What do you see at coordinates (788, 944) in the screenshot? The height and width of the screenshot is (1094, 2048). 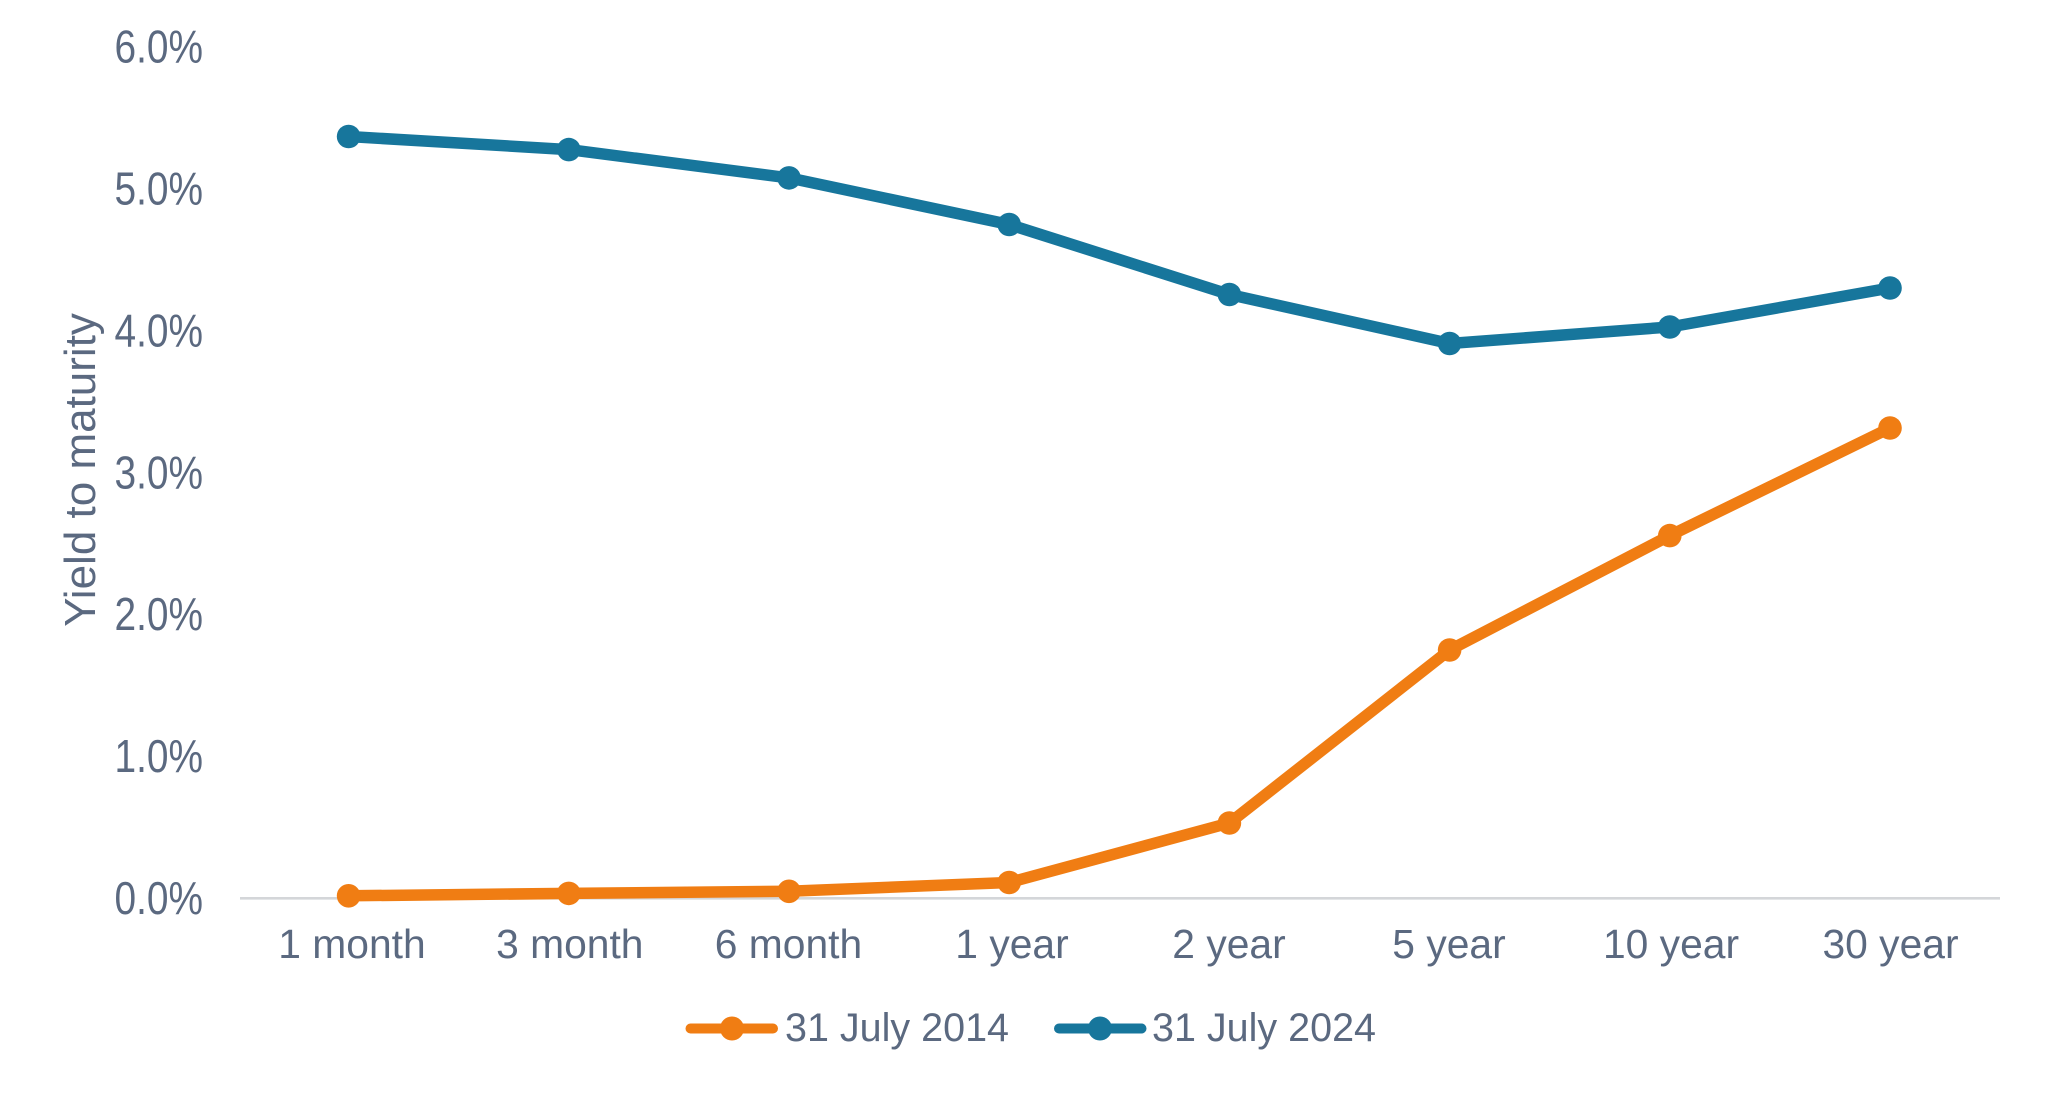 I see `svg-text: 6 month` at bounding box center [788, 944].